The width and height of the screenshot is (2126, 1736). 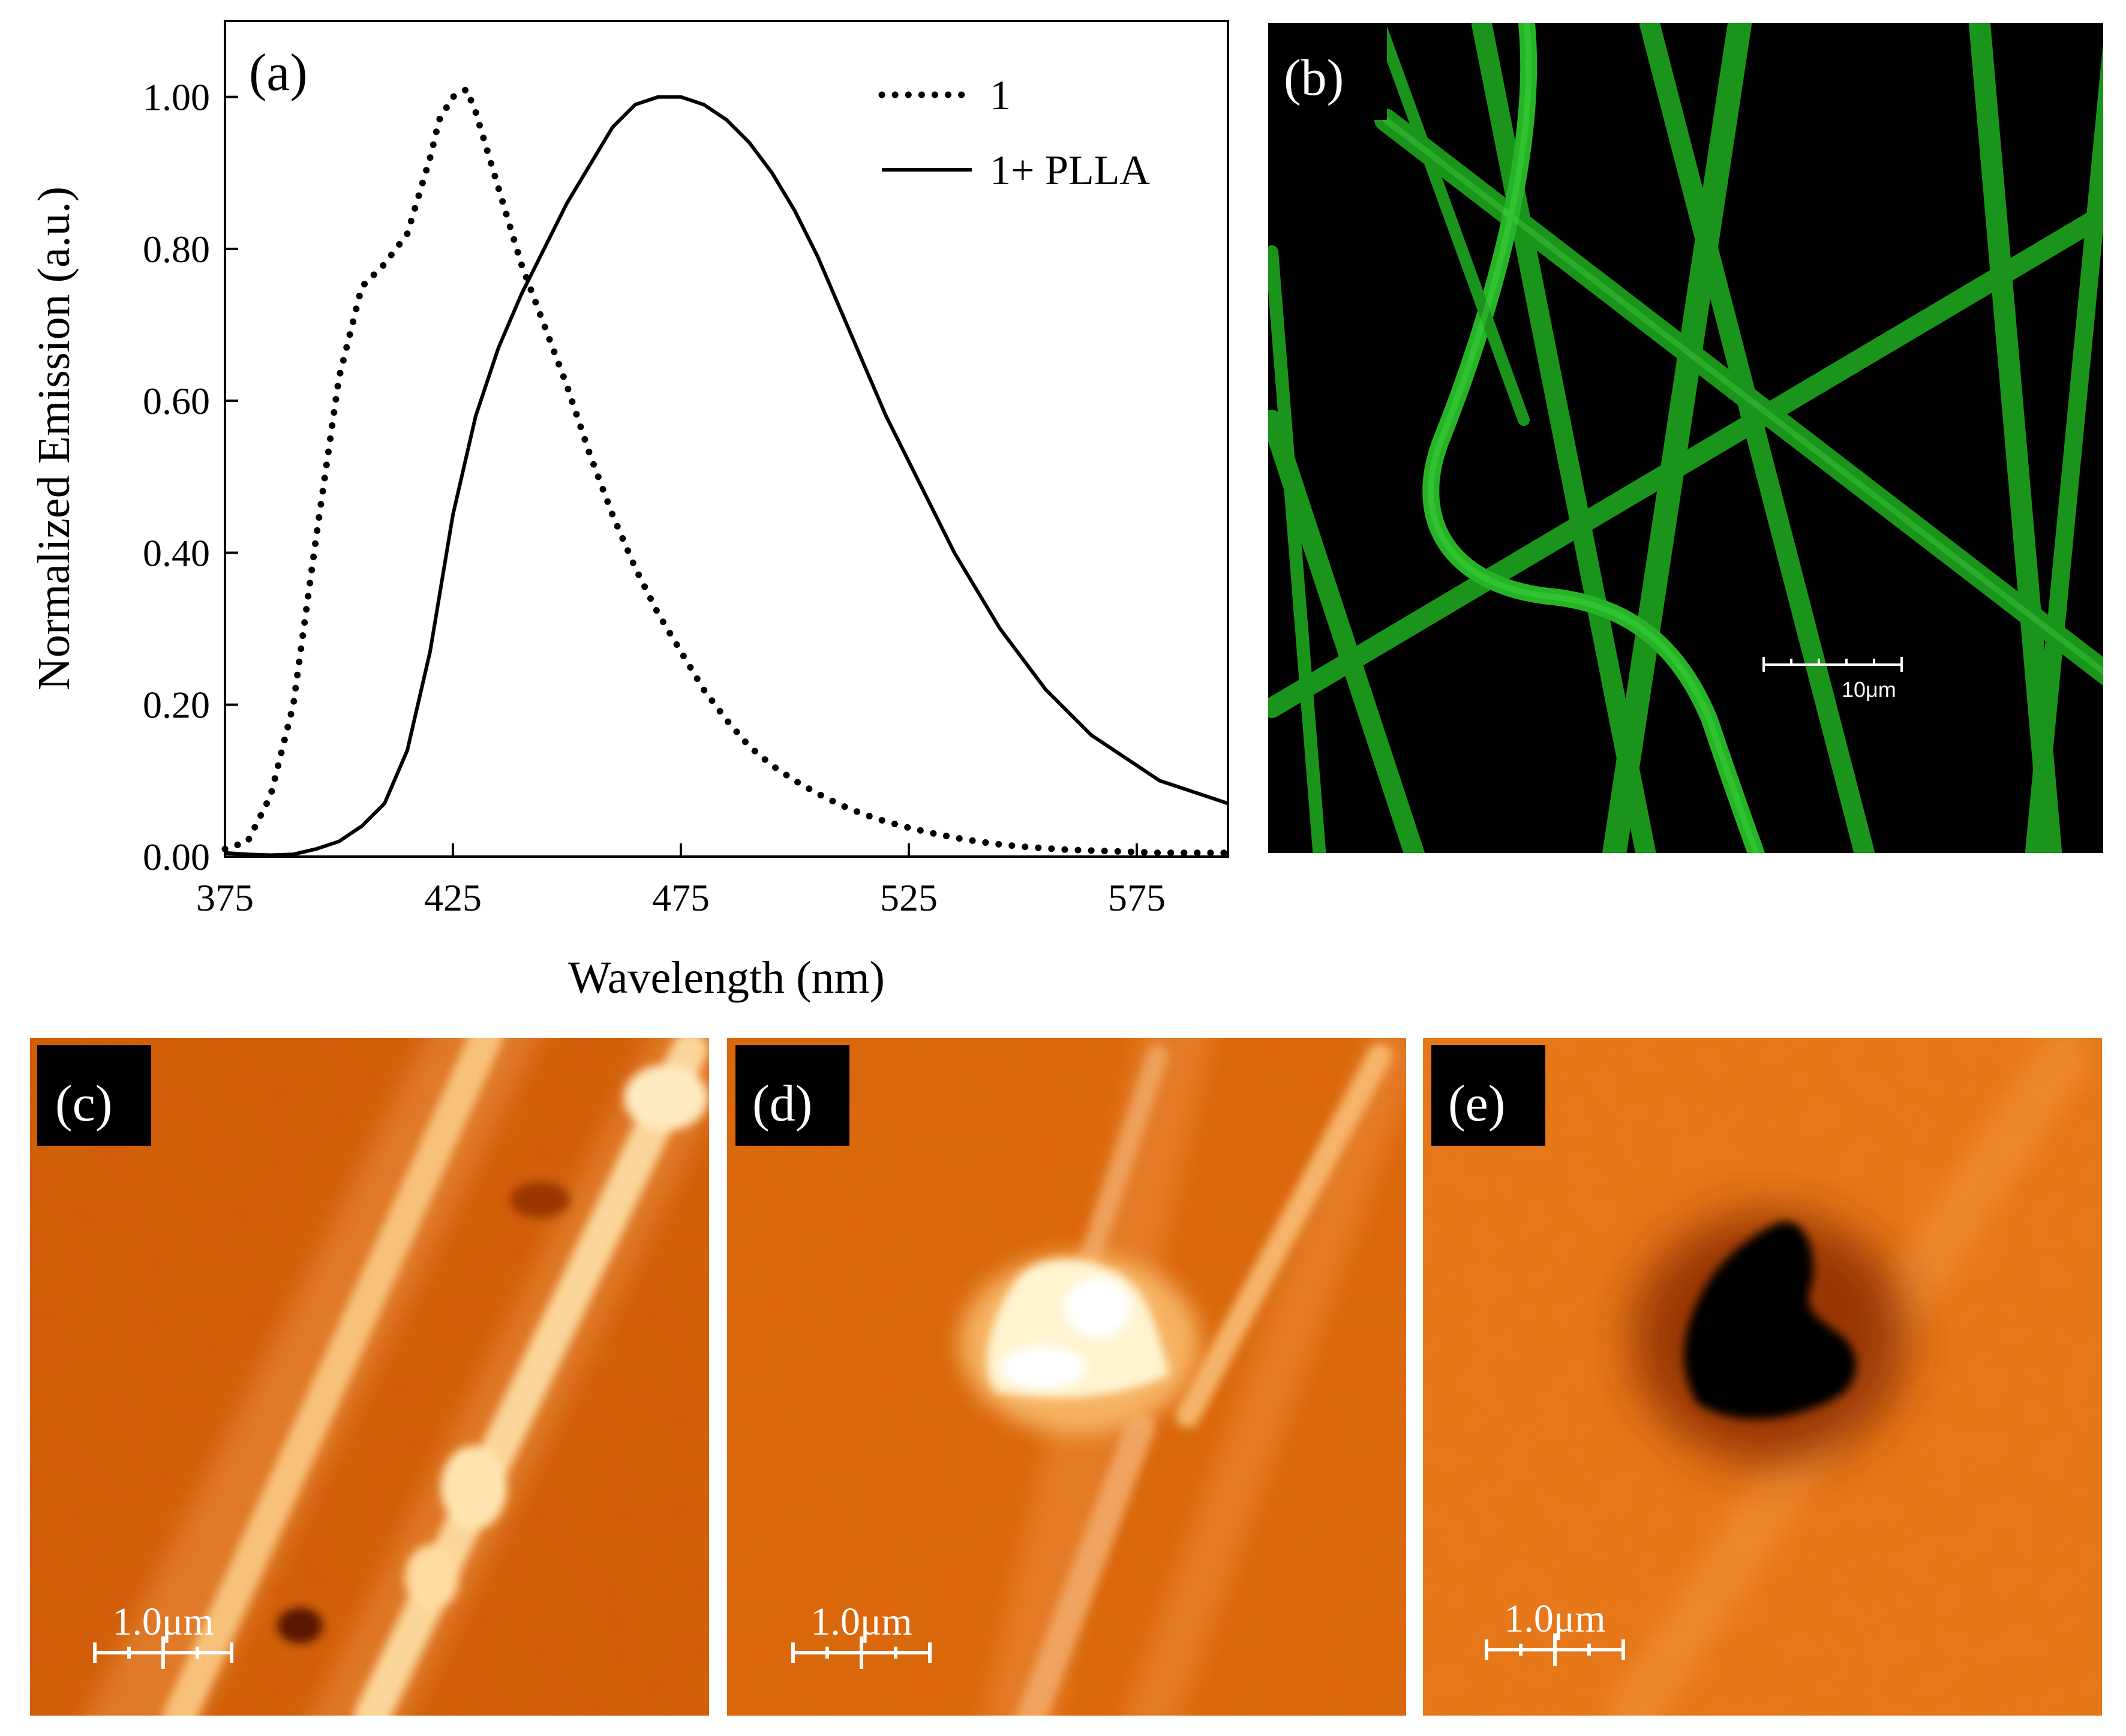 I want to click on chart-panel-label: (a), so click(x=278, y=73).